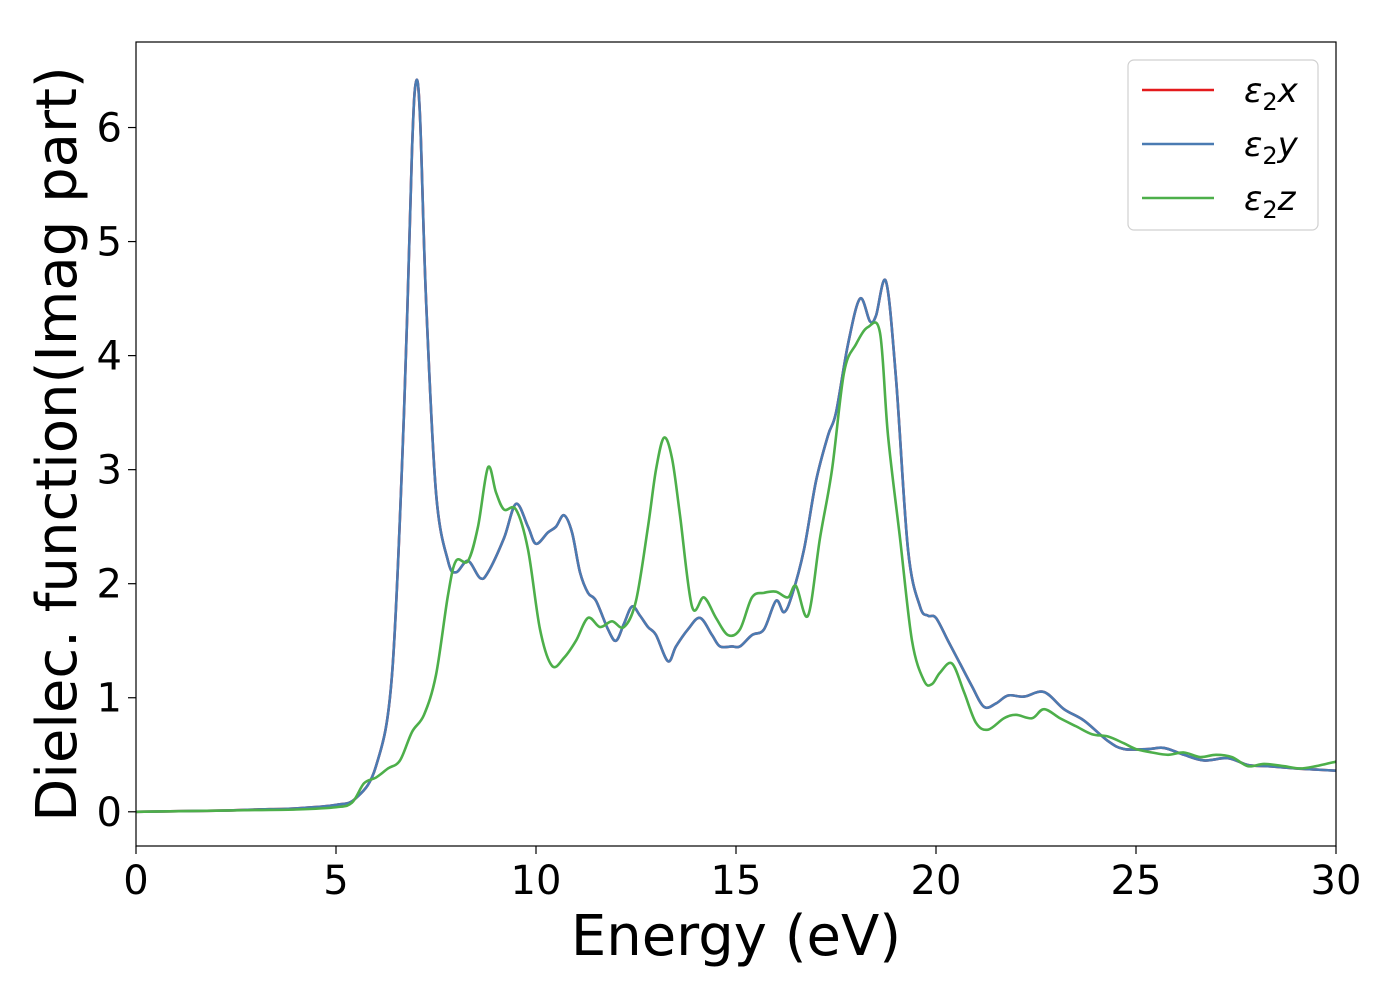 Image resolution: width=1400 pixels, height=1000 pixels. Describe the element at coordinates (1136, 881) in the screenshot. I see `x-tick-label: 25` at that location.